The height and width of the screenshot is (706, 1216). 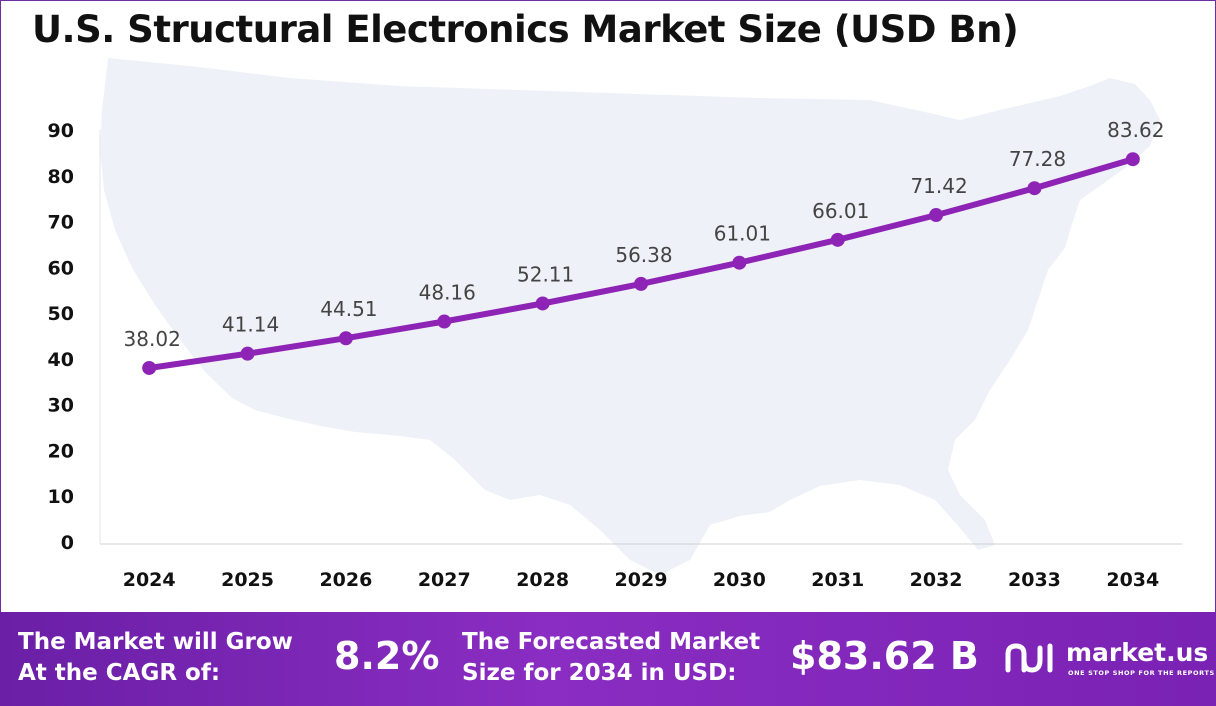 What do you see at coordinates (61, 360) in the screenshot?
I see `y-tick-label: 40` at bounding box center [61, 360].